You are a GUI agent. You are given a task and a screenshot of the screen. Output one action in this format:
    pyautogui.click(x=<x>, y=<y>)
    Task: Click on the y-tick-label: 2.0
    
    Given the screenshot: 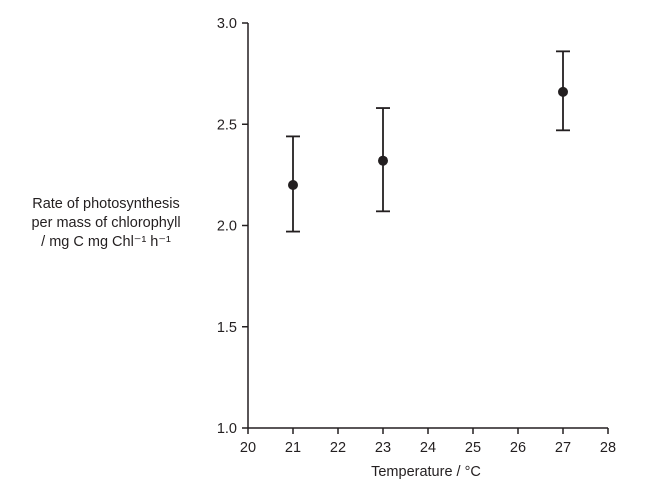 What is the action you would take?
    pyautogui.click(x=227, y=227)
    